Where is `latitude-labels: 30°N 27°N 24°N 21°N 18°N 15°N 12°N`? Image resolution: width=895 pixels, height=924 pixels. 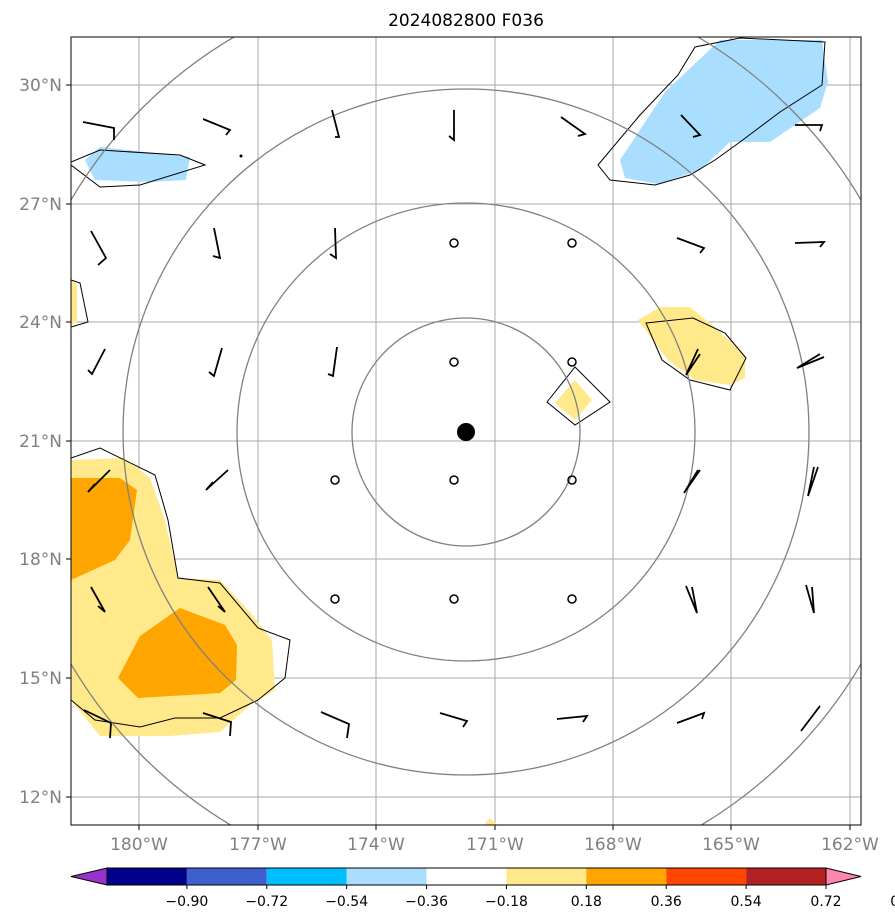
latitude-labels: 30°N 27°N 24°N 21°N 18°N 15°N 12°N is located at coordinates (40, 442).